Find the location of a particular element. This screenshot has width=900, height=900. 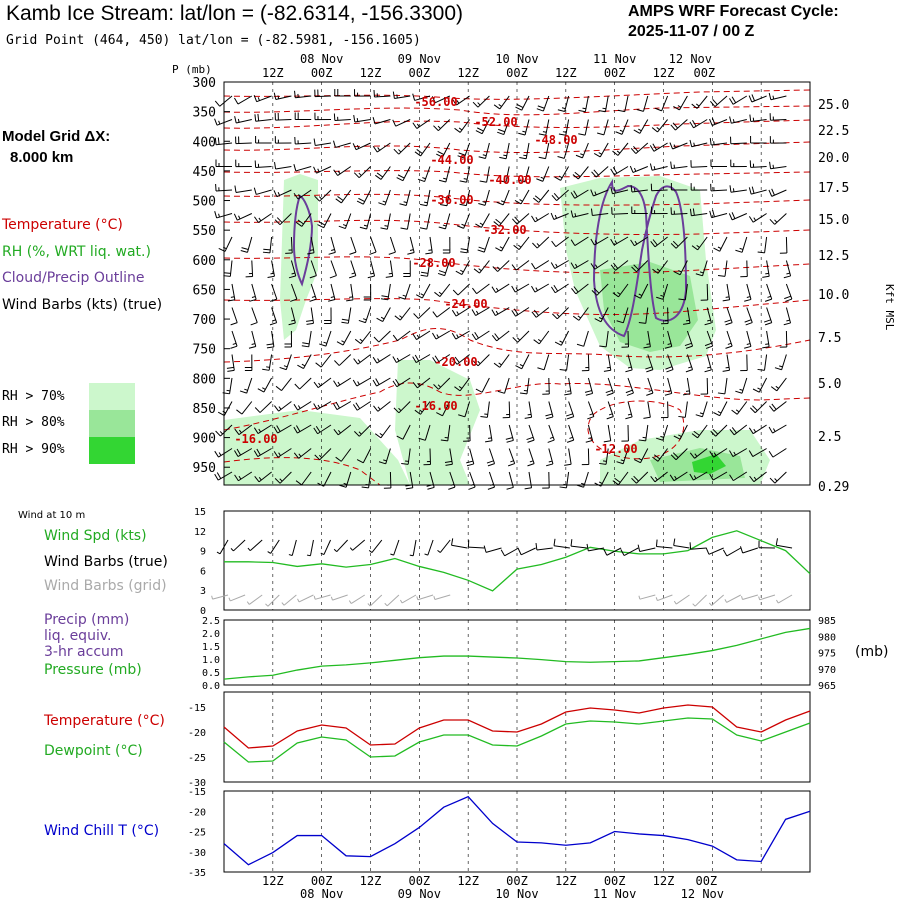

height-axis-title: Kft MSL is located at coordinates (889, 307).